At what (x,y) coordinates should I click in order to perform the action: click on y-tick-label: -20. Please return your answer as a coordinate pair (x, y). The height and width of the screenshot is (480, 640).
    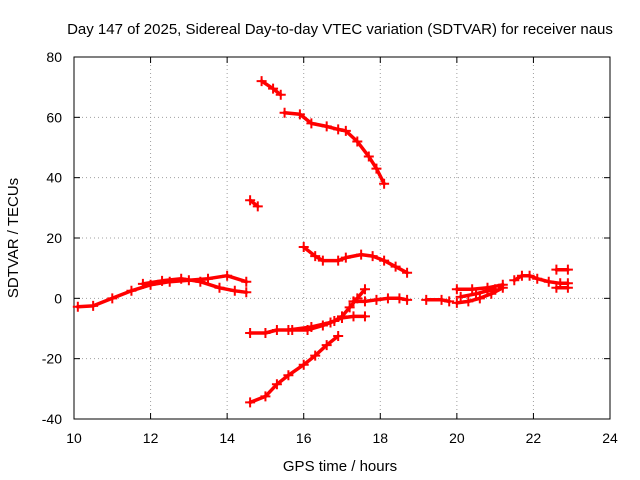
    Looking at the image, I should click on (52, 359).